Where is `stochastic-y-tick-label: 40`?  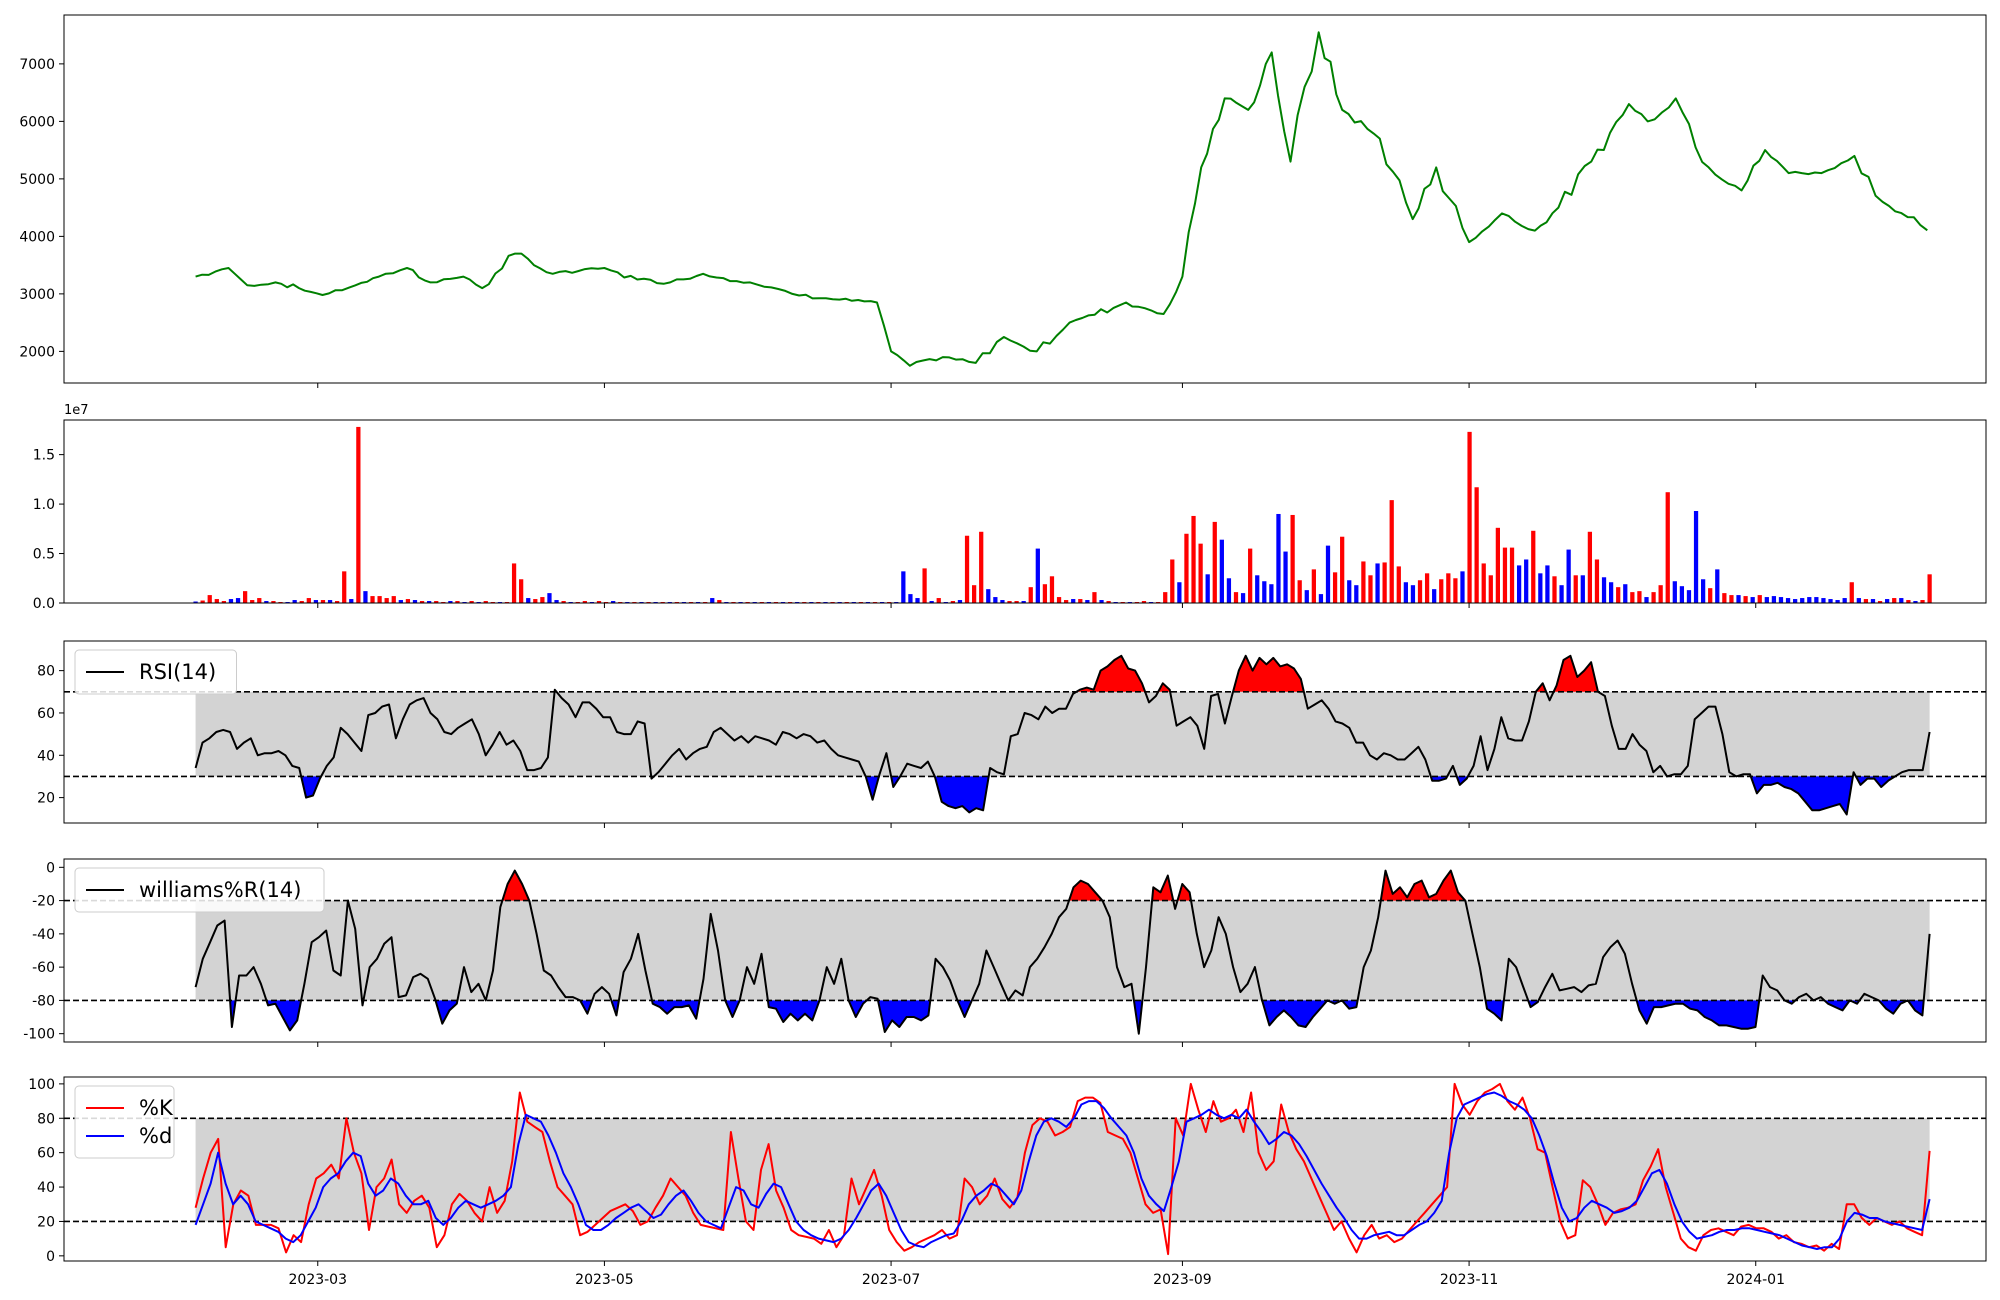
stochastic-y-tick-label: 40 is located at coordinates (46, 1188).